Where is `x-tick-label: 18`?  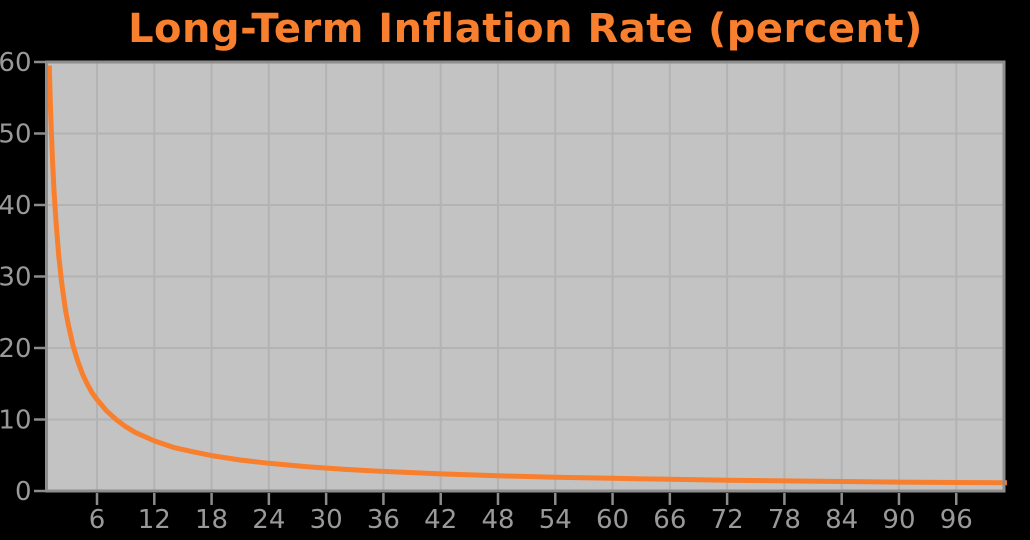
x-tick-label: 18 is located at coordinates (211, 520).